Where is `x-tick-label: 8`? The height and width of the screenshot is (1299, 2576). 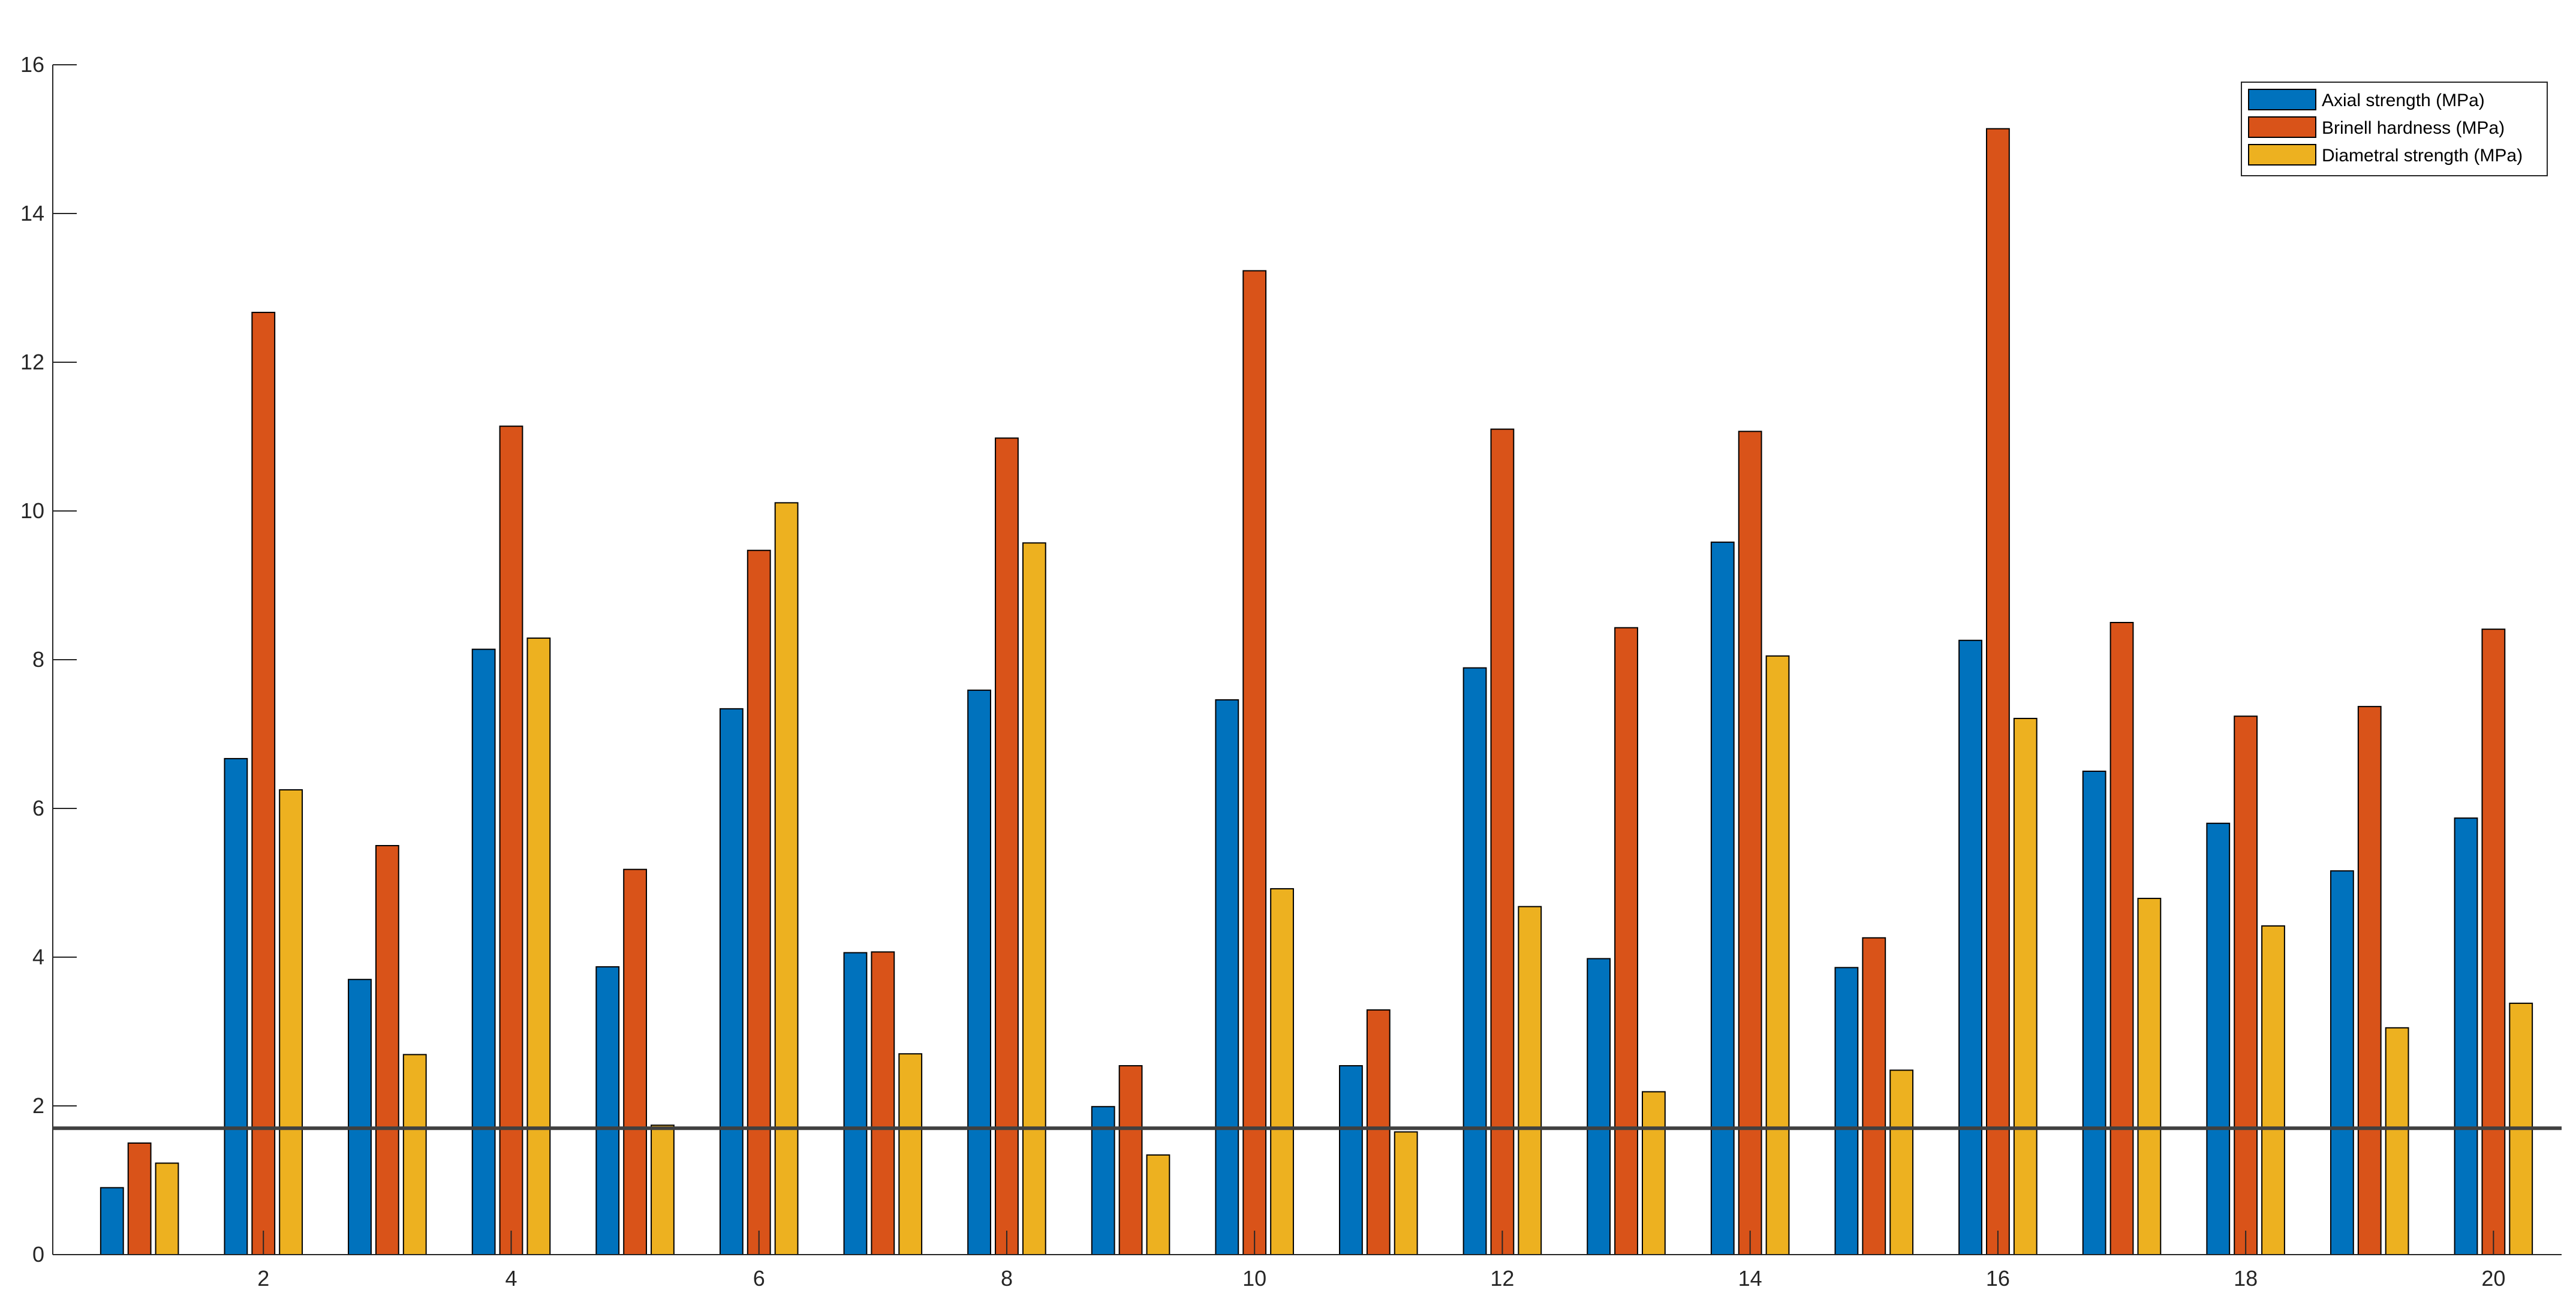 x-tick-label: 8 is located at coordinates (1007, 1279).